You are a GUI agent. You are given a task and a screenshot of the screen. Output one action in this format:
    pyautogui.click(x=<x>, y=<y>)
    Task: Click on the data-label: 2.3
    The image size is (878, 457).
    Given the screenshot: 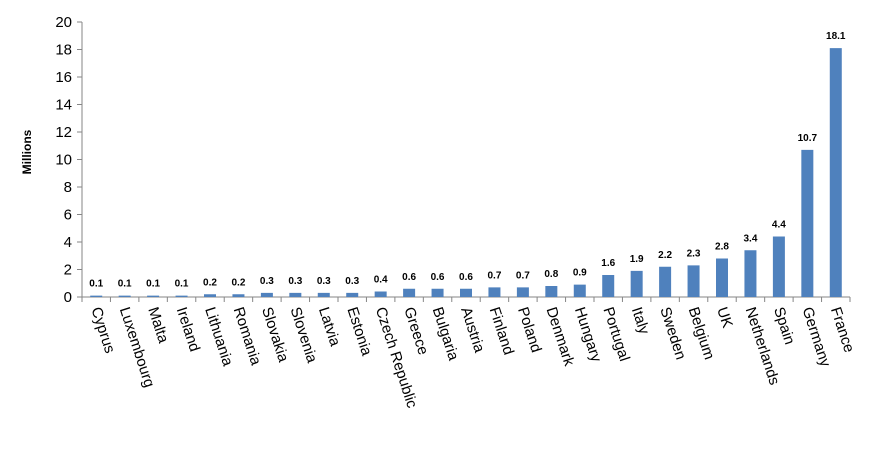 What is the action you would take?
    pyautogui.click(x=694, y=253)
    